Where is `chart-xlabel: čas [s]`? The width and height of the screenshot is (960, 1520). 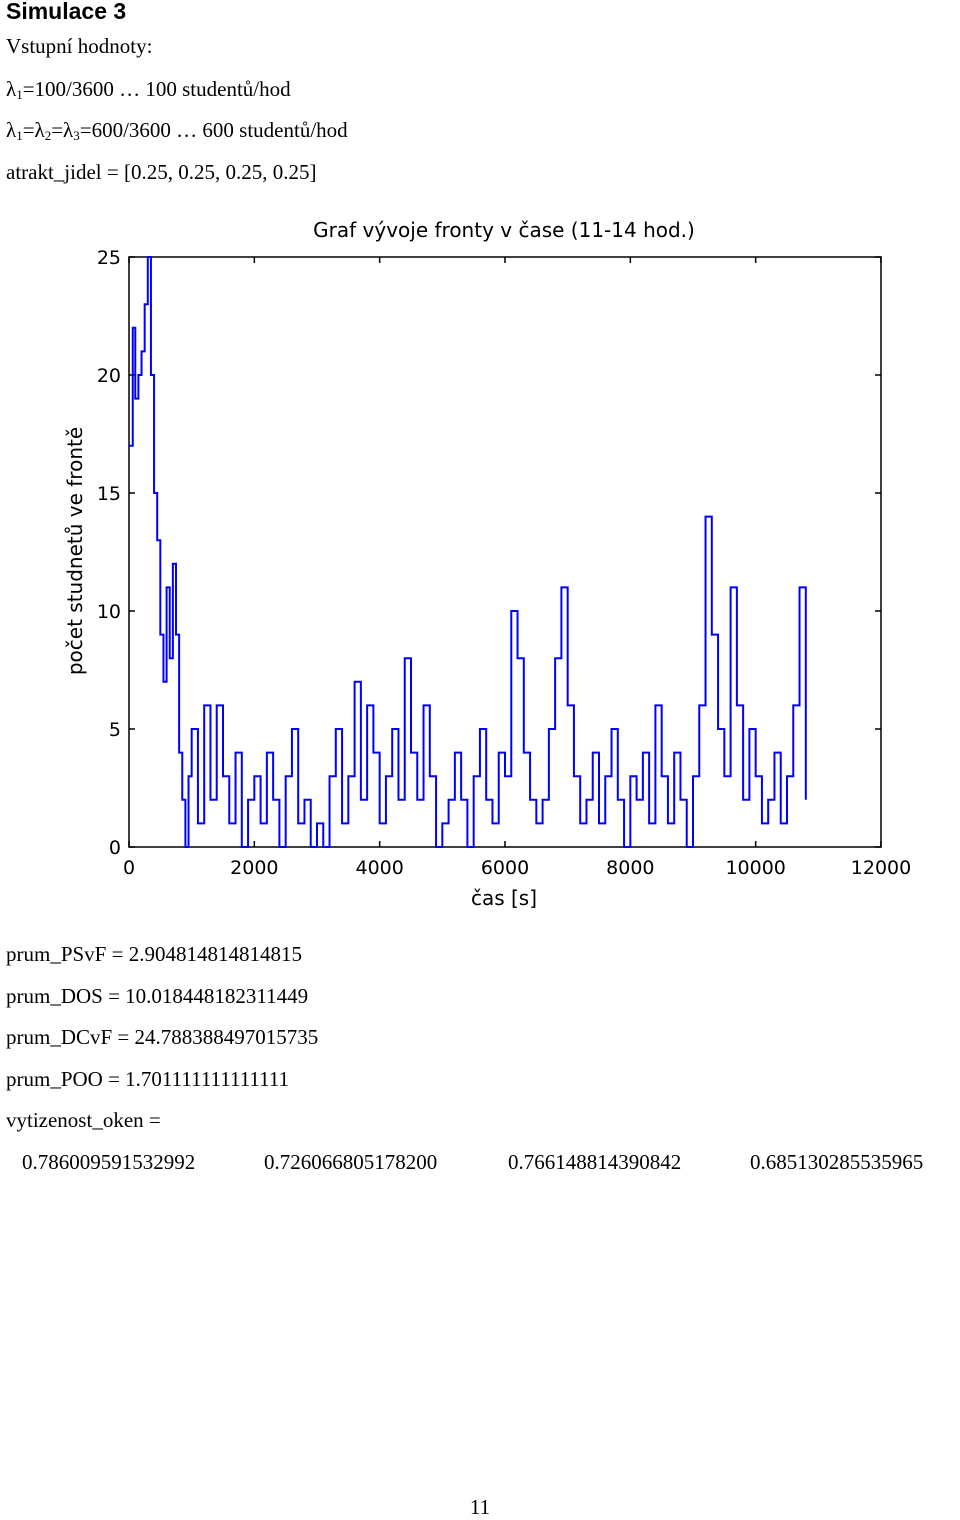 chart-xlabel: čas [s] is located at coordinates (504, 898).